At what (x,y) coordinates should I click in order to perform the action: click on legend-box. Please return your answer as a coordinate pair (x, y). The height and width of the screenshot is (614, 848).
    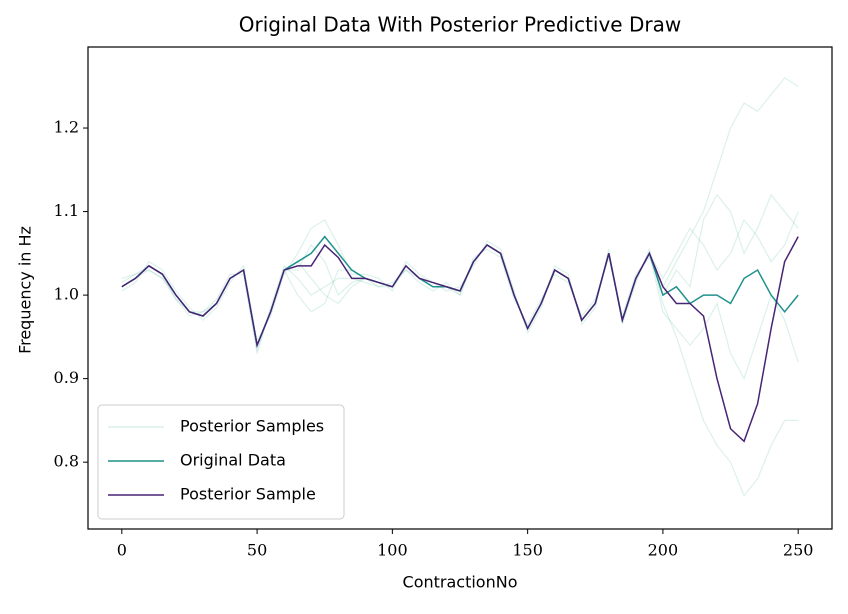
    Looking at the image, I should click on (221, 462).